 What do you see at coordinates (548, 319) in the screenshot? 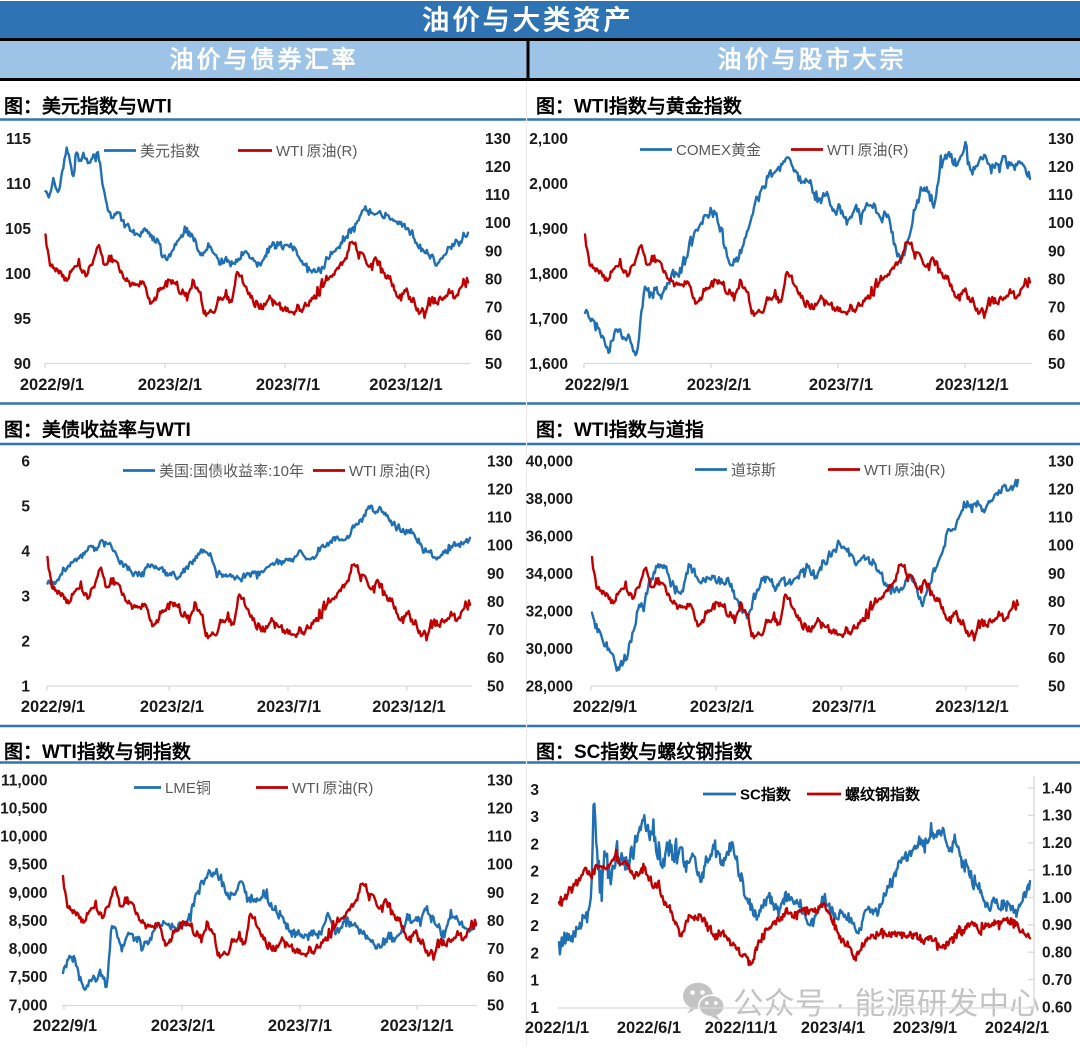
I see `svg-text: 1,700` at bounding box center [548, 319].